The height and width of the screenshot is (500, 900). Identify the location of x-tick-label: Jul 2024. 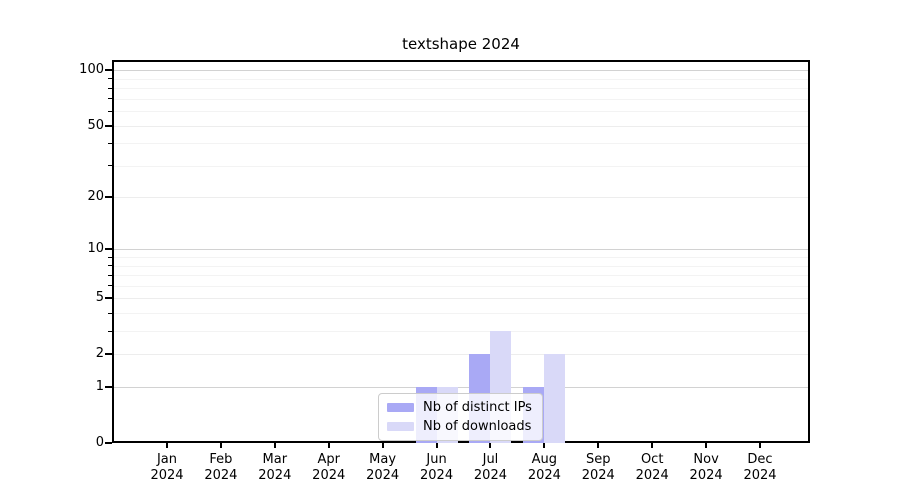
(490, 468).